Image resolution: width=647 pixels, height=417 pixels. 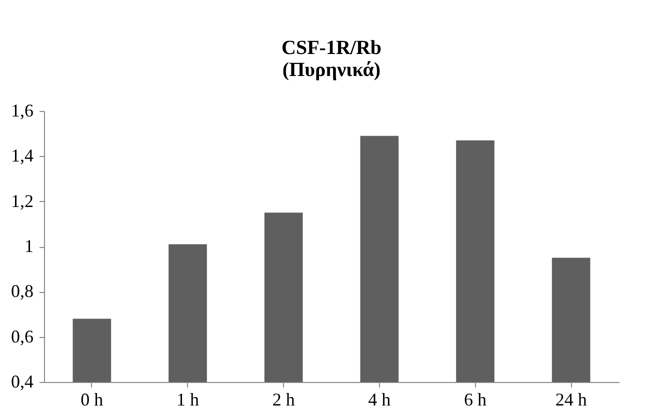 What do you see at coordinates (22, 382) in the screenshot?
I see `y-tick-label: 0,4` at bounding box center [22, 382].